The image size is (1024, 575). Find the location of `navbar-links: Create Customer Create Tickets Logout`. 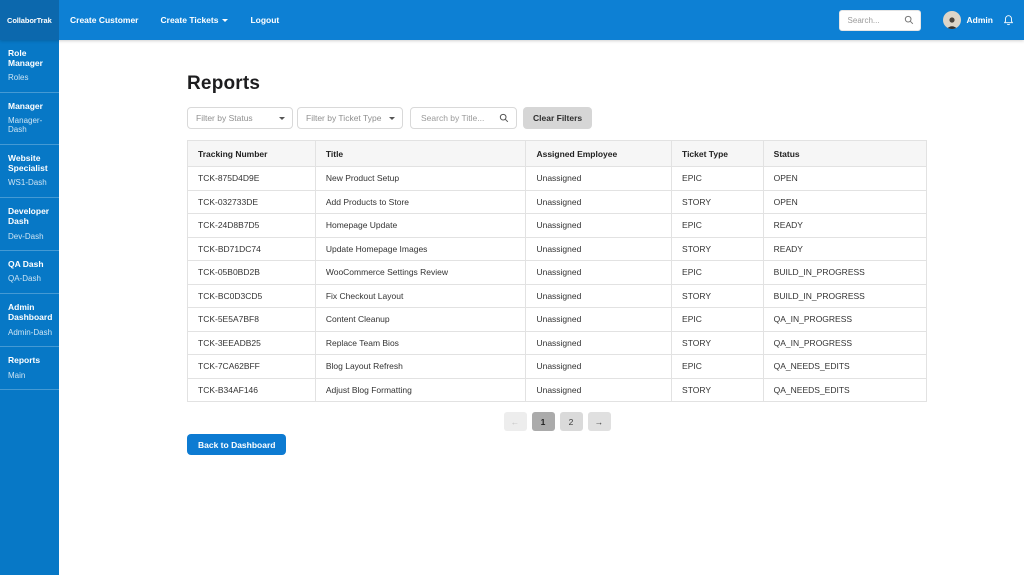

navbar-links: Create Customer Create Tickets Logout is located at coordinates (174, 20).